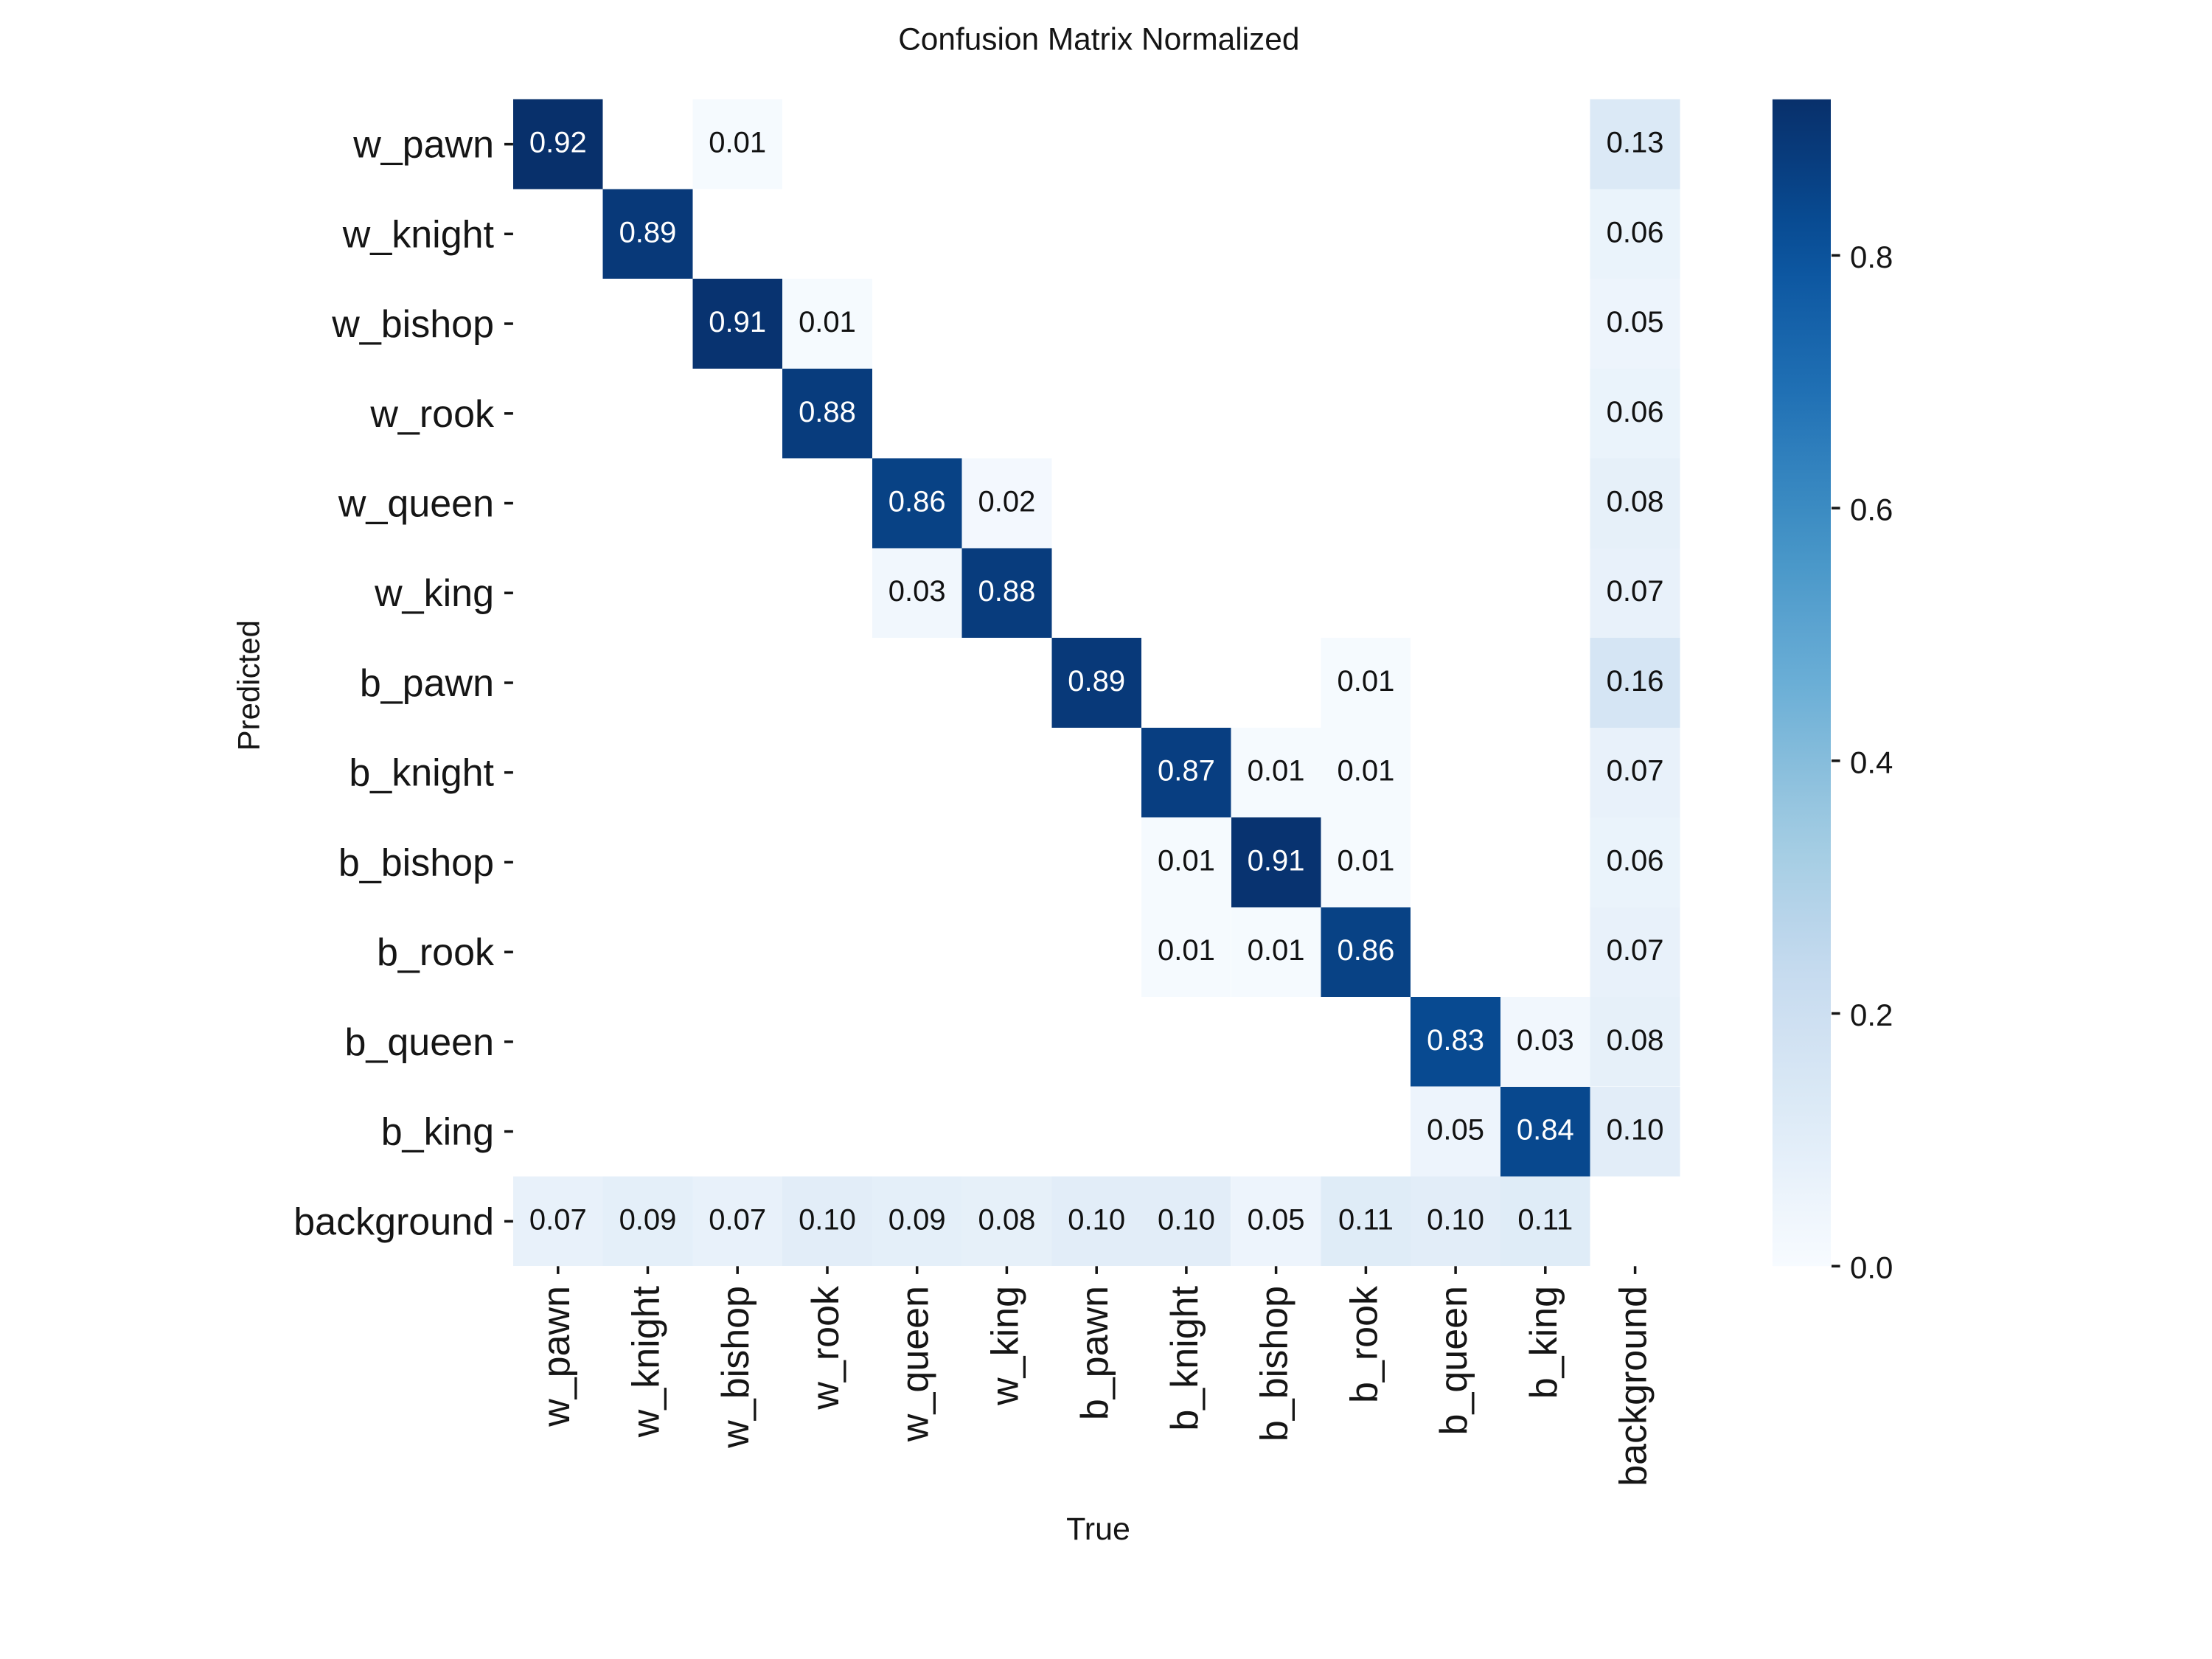 The height and width of the screenshot is (1659, 2212). I want to click on svg-text: 0.16, so click(1635, 681).